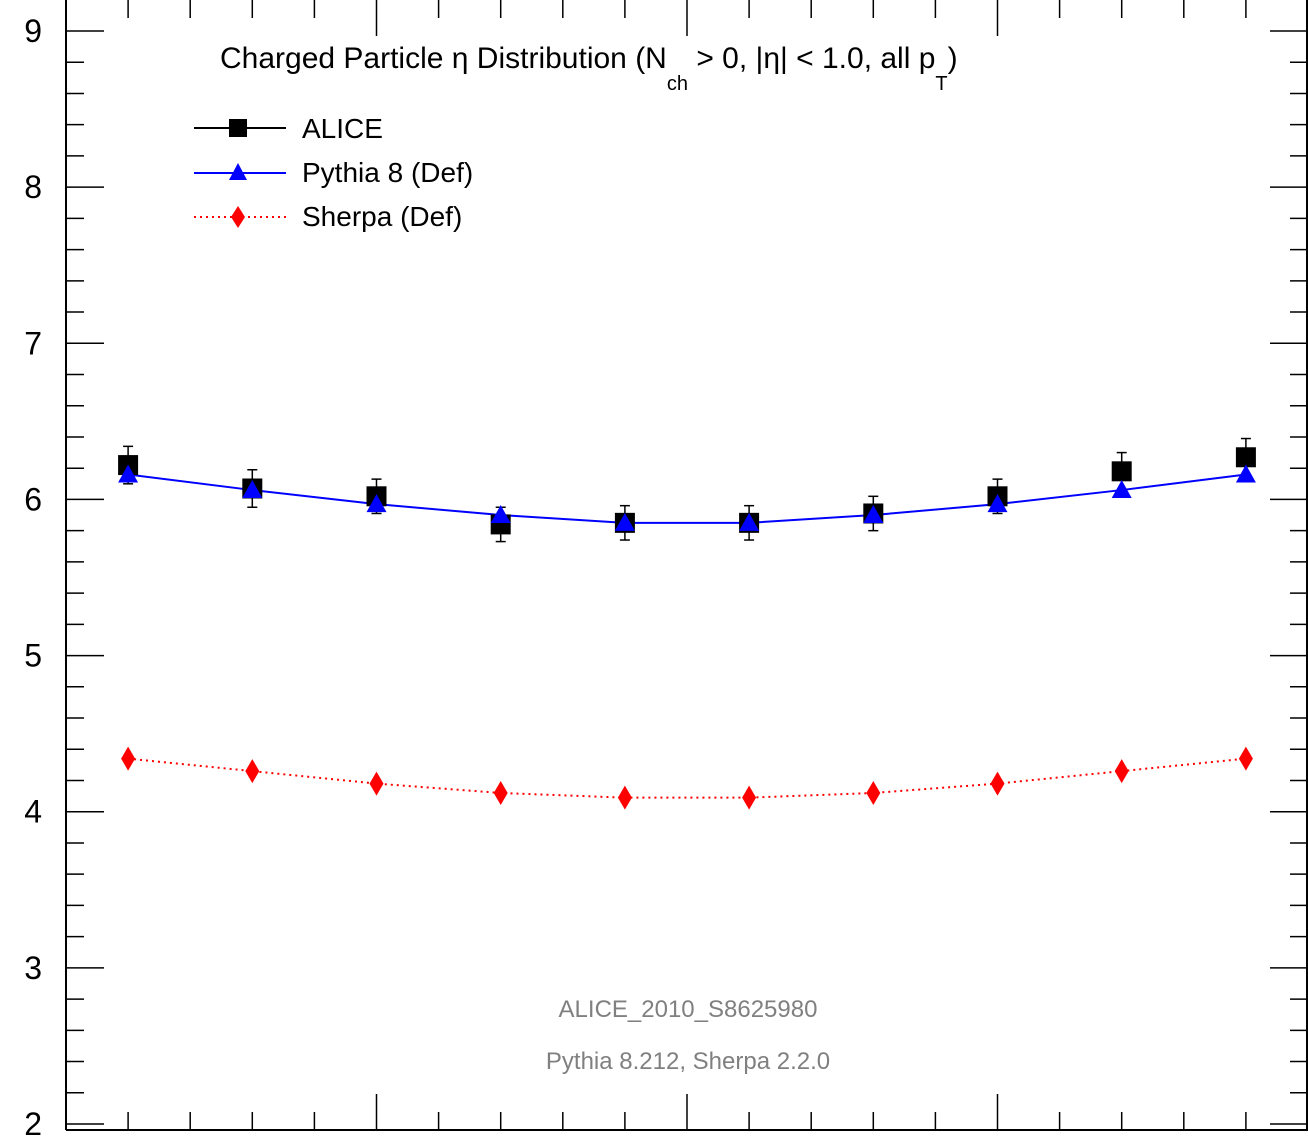  Describe the element at coordinates (238, 128) in the screenshot. I see `legend-marker-alice` at that location.